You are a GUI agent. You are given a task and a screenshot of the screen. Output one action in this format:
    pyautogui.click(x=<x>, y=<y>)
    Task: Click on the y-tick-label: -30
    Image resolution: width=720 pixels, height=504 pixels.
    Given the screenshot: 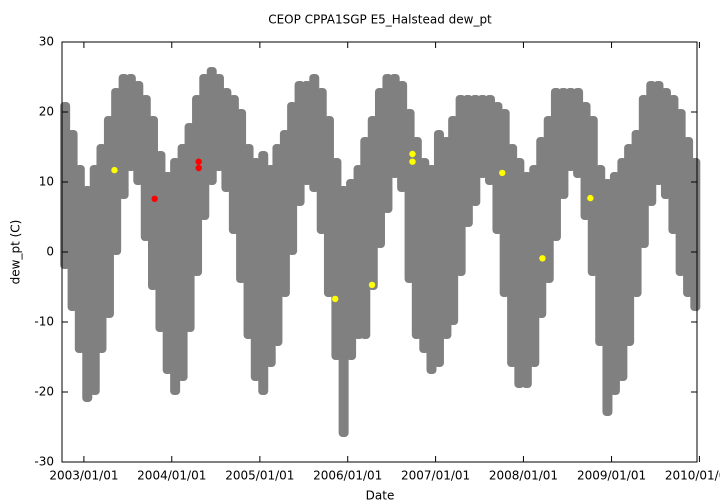 What is the action you would take?
    pyautogui.click(x=44, y=462)
    